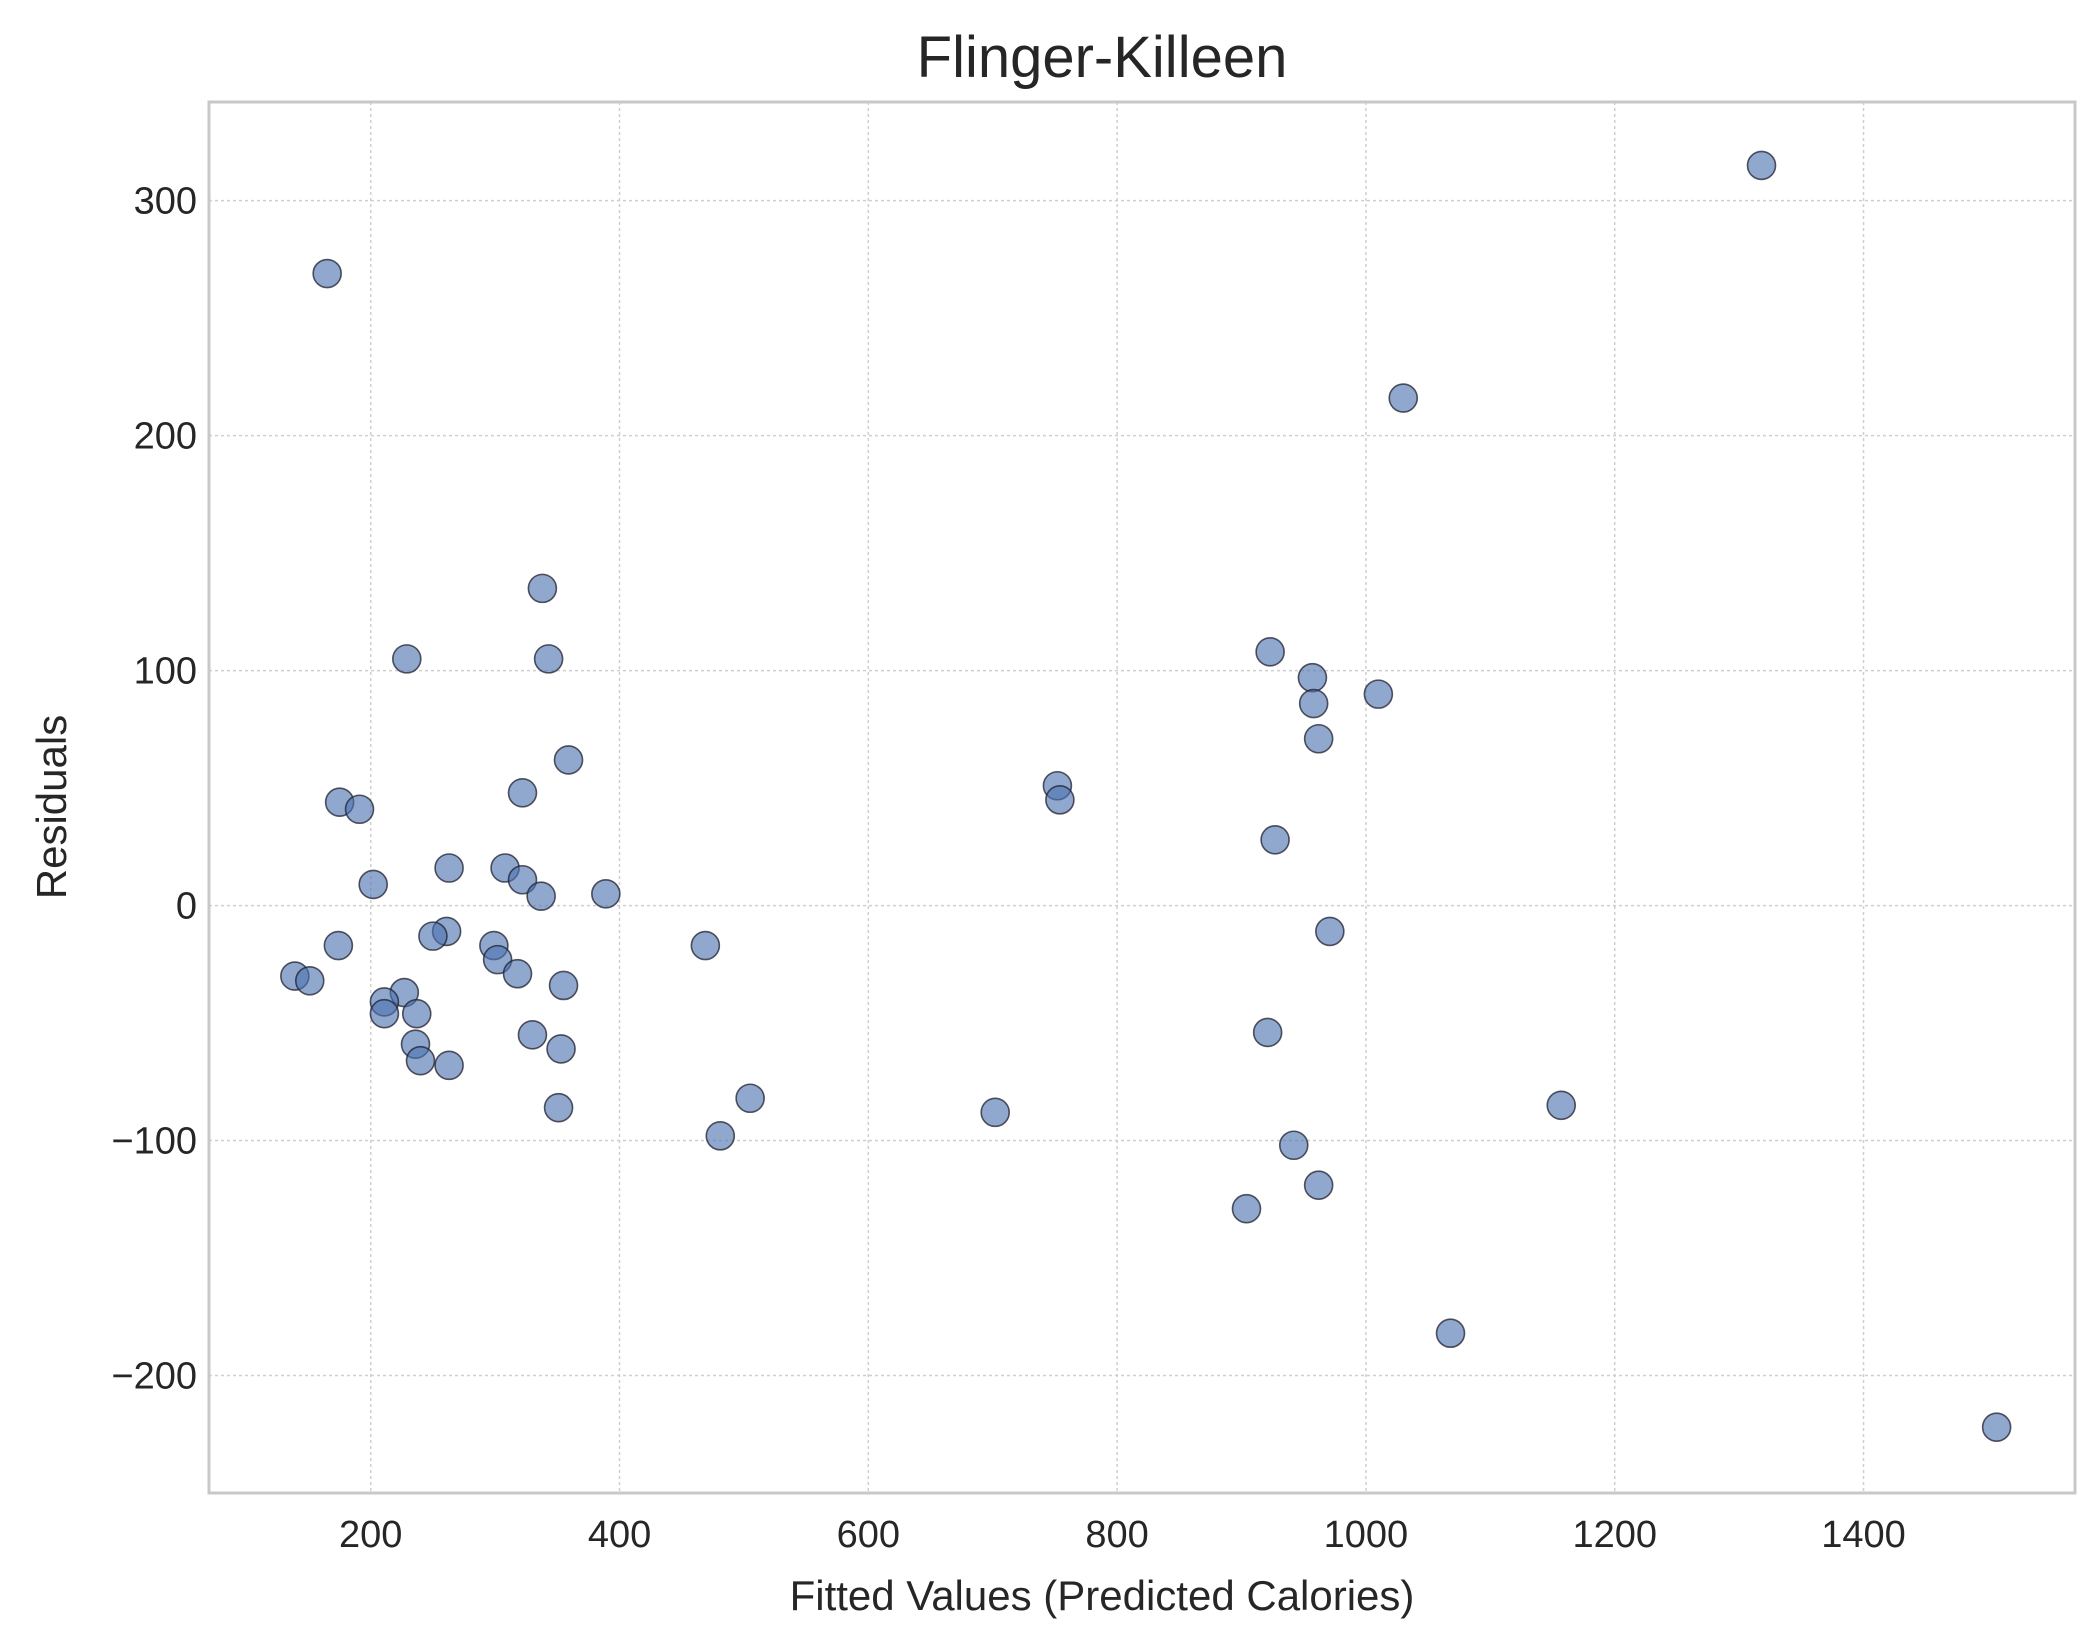  I want to click on y-tick-label: −100, so click(154, 1142).